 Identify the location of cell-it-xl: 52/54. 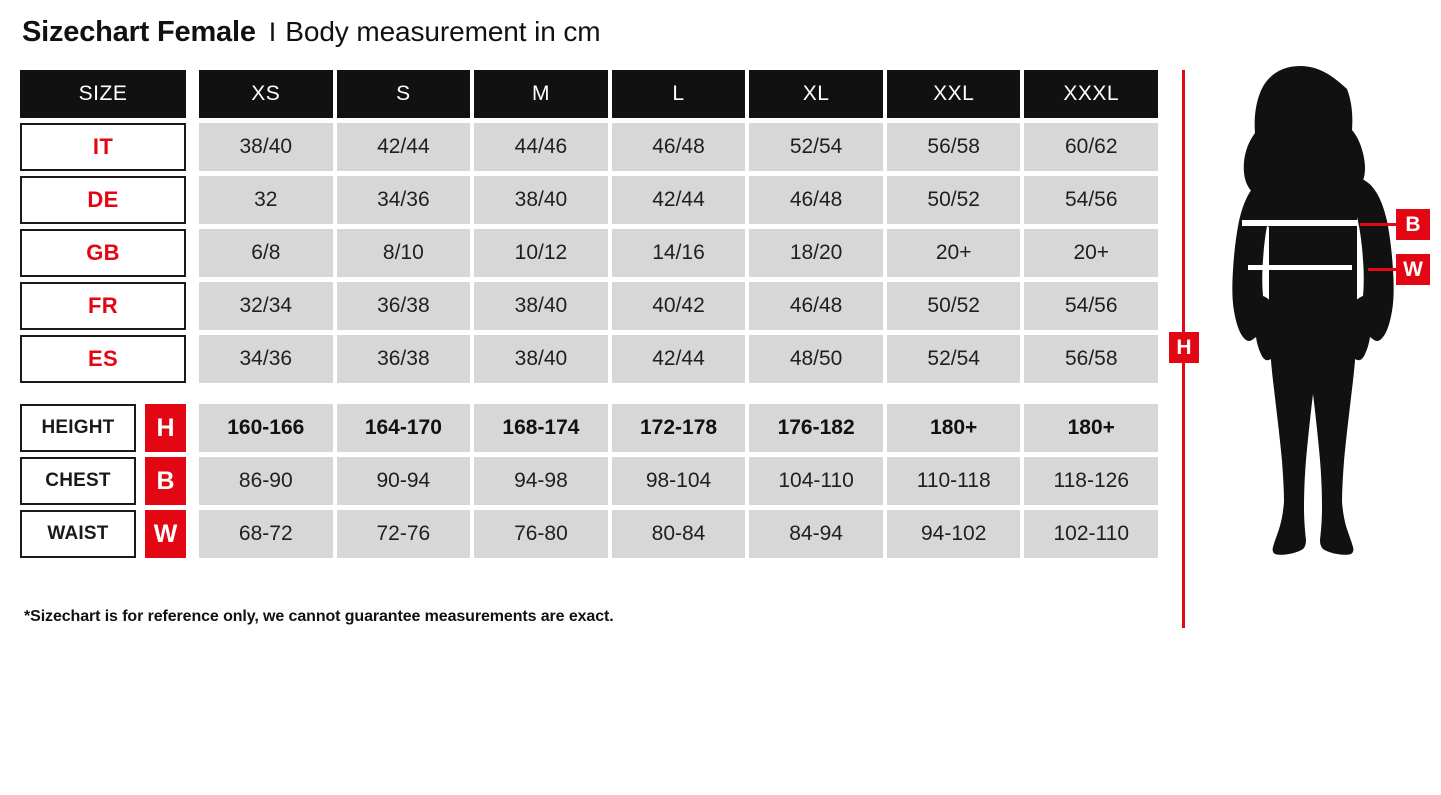
(816, 147).